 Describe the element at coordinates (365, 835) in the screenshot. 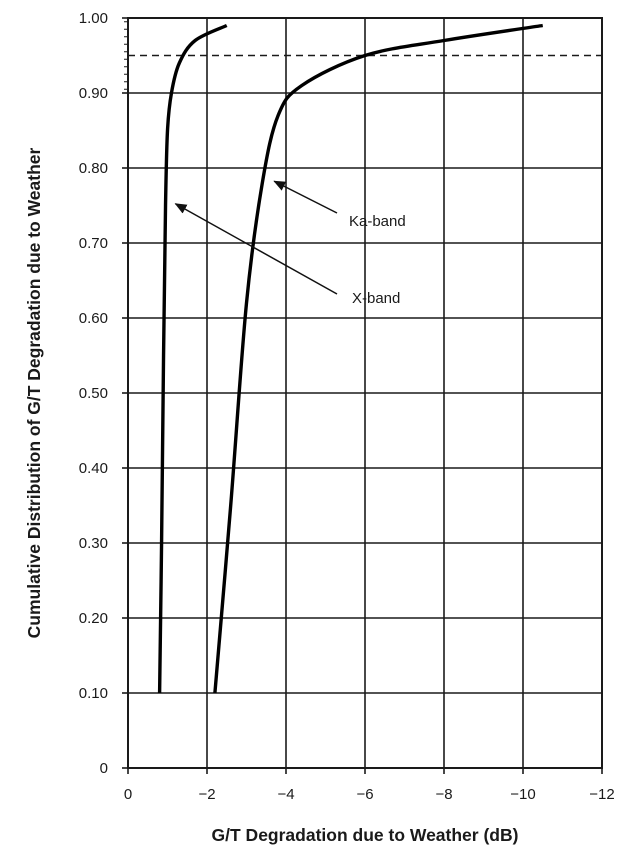

I see `x-axis-title: G/T Degradation due to Weather (dB)` at that location.